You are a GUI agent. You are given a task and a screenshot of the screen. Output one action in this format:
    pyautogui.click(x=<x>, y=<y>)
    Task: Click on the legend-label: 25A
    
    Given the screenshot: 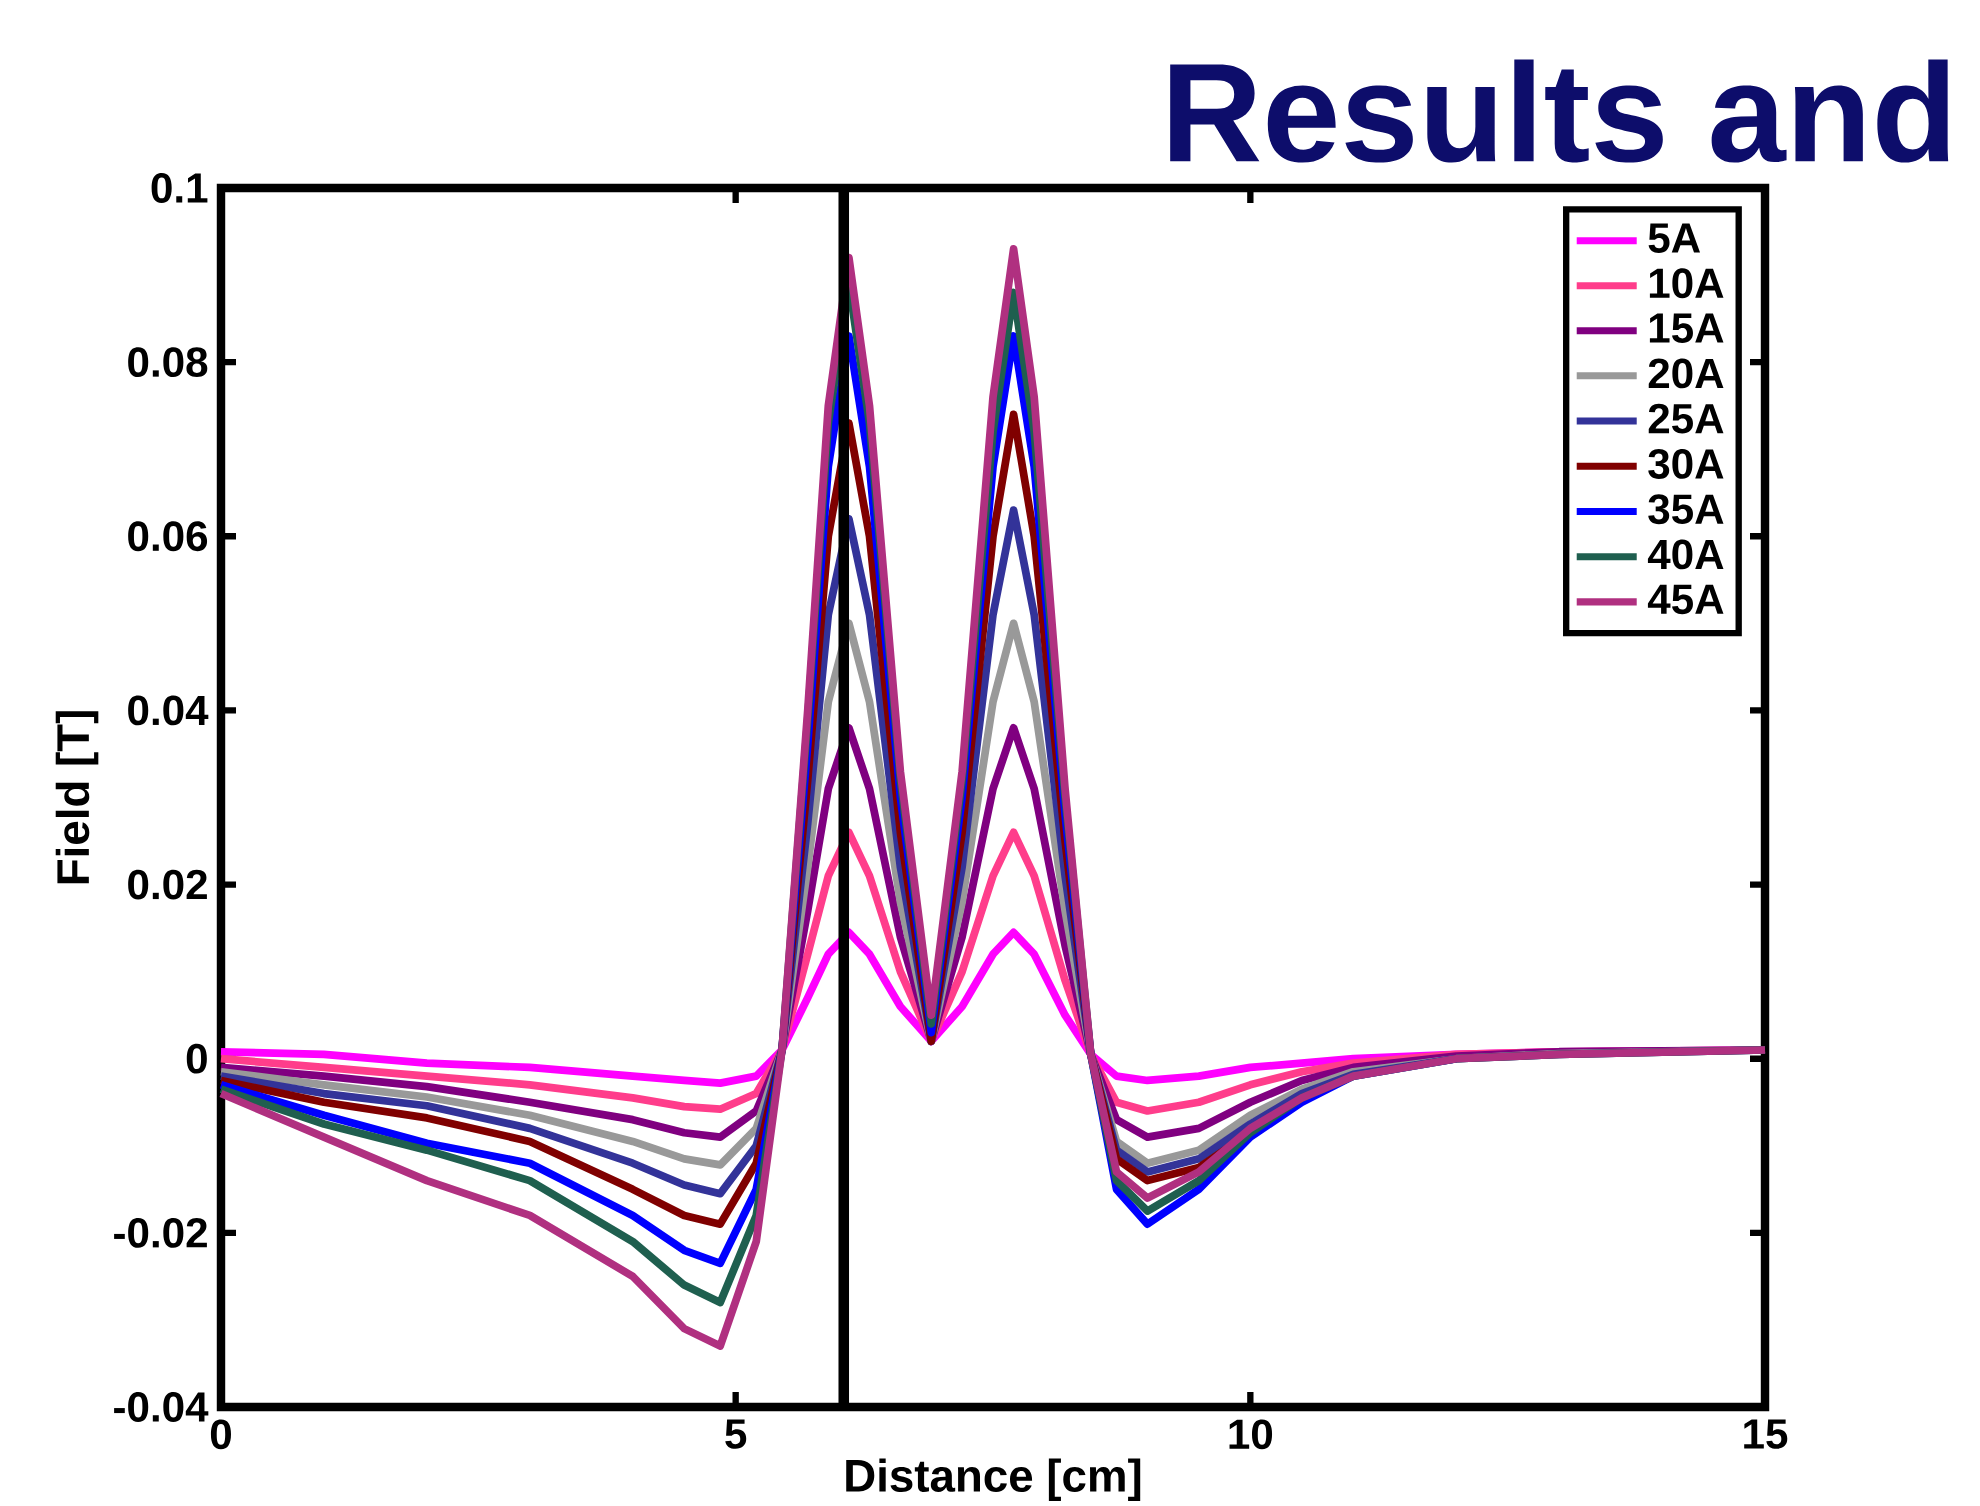 What is the action you would take?
    pyautogui.click(x=1686, y=418)
    